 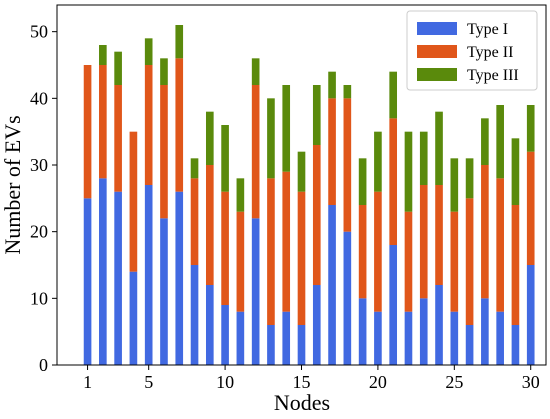 I want to click on x-tick-label: 15, so click(x=302, y=382).